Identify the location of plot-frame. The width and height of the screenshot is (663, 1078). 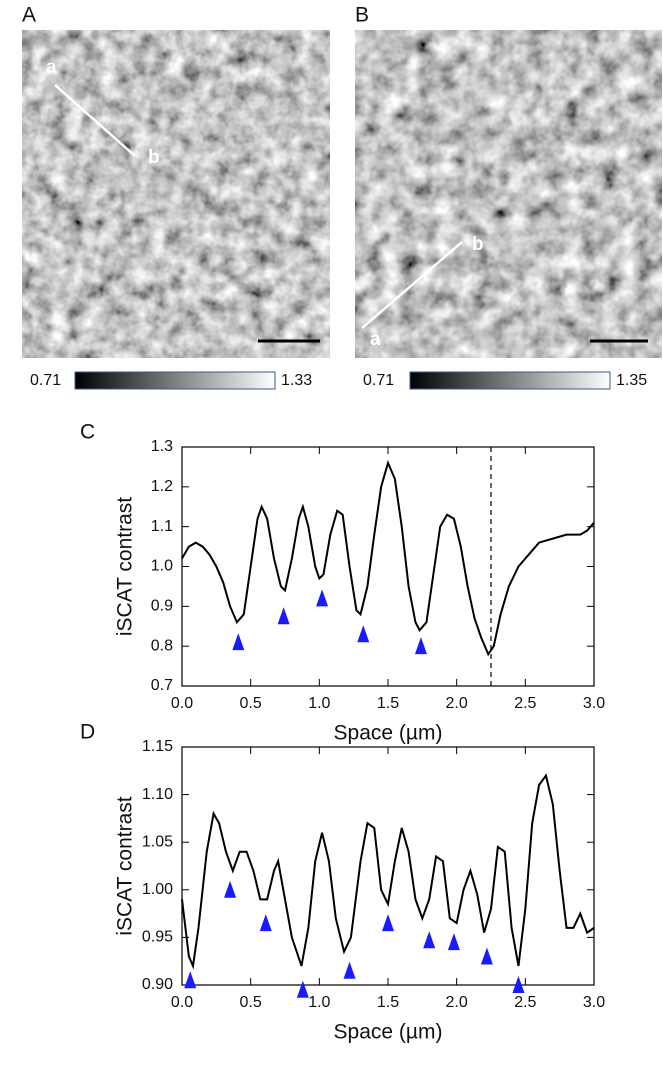
(388, 866).